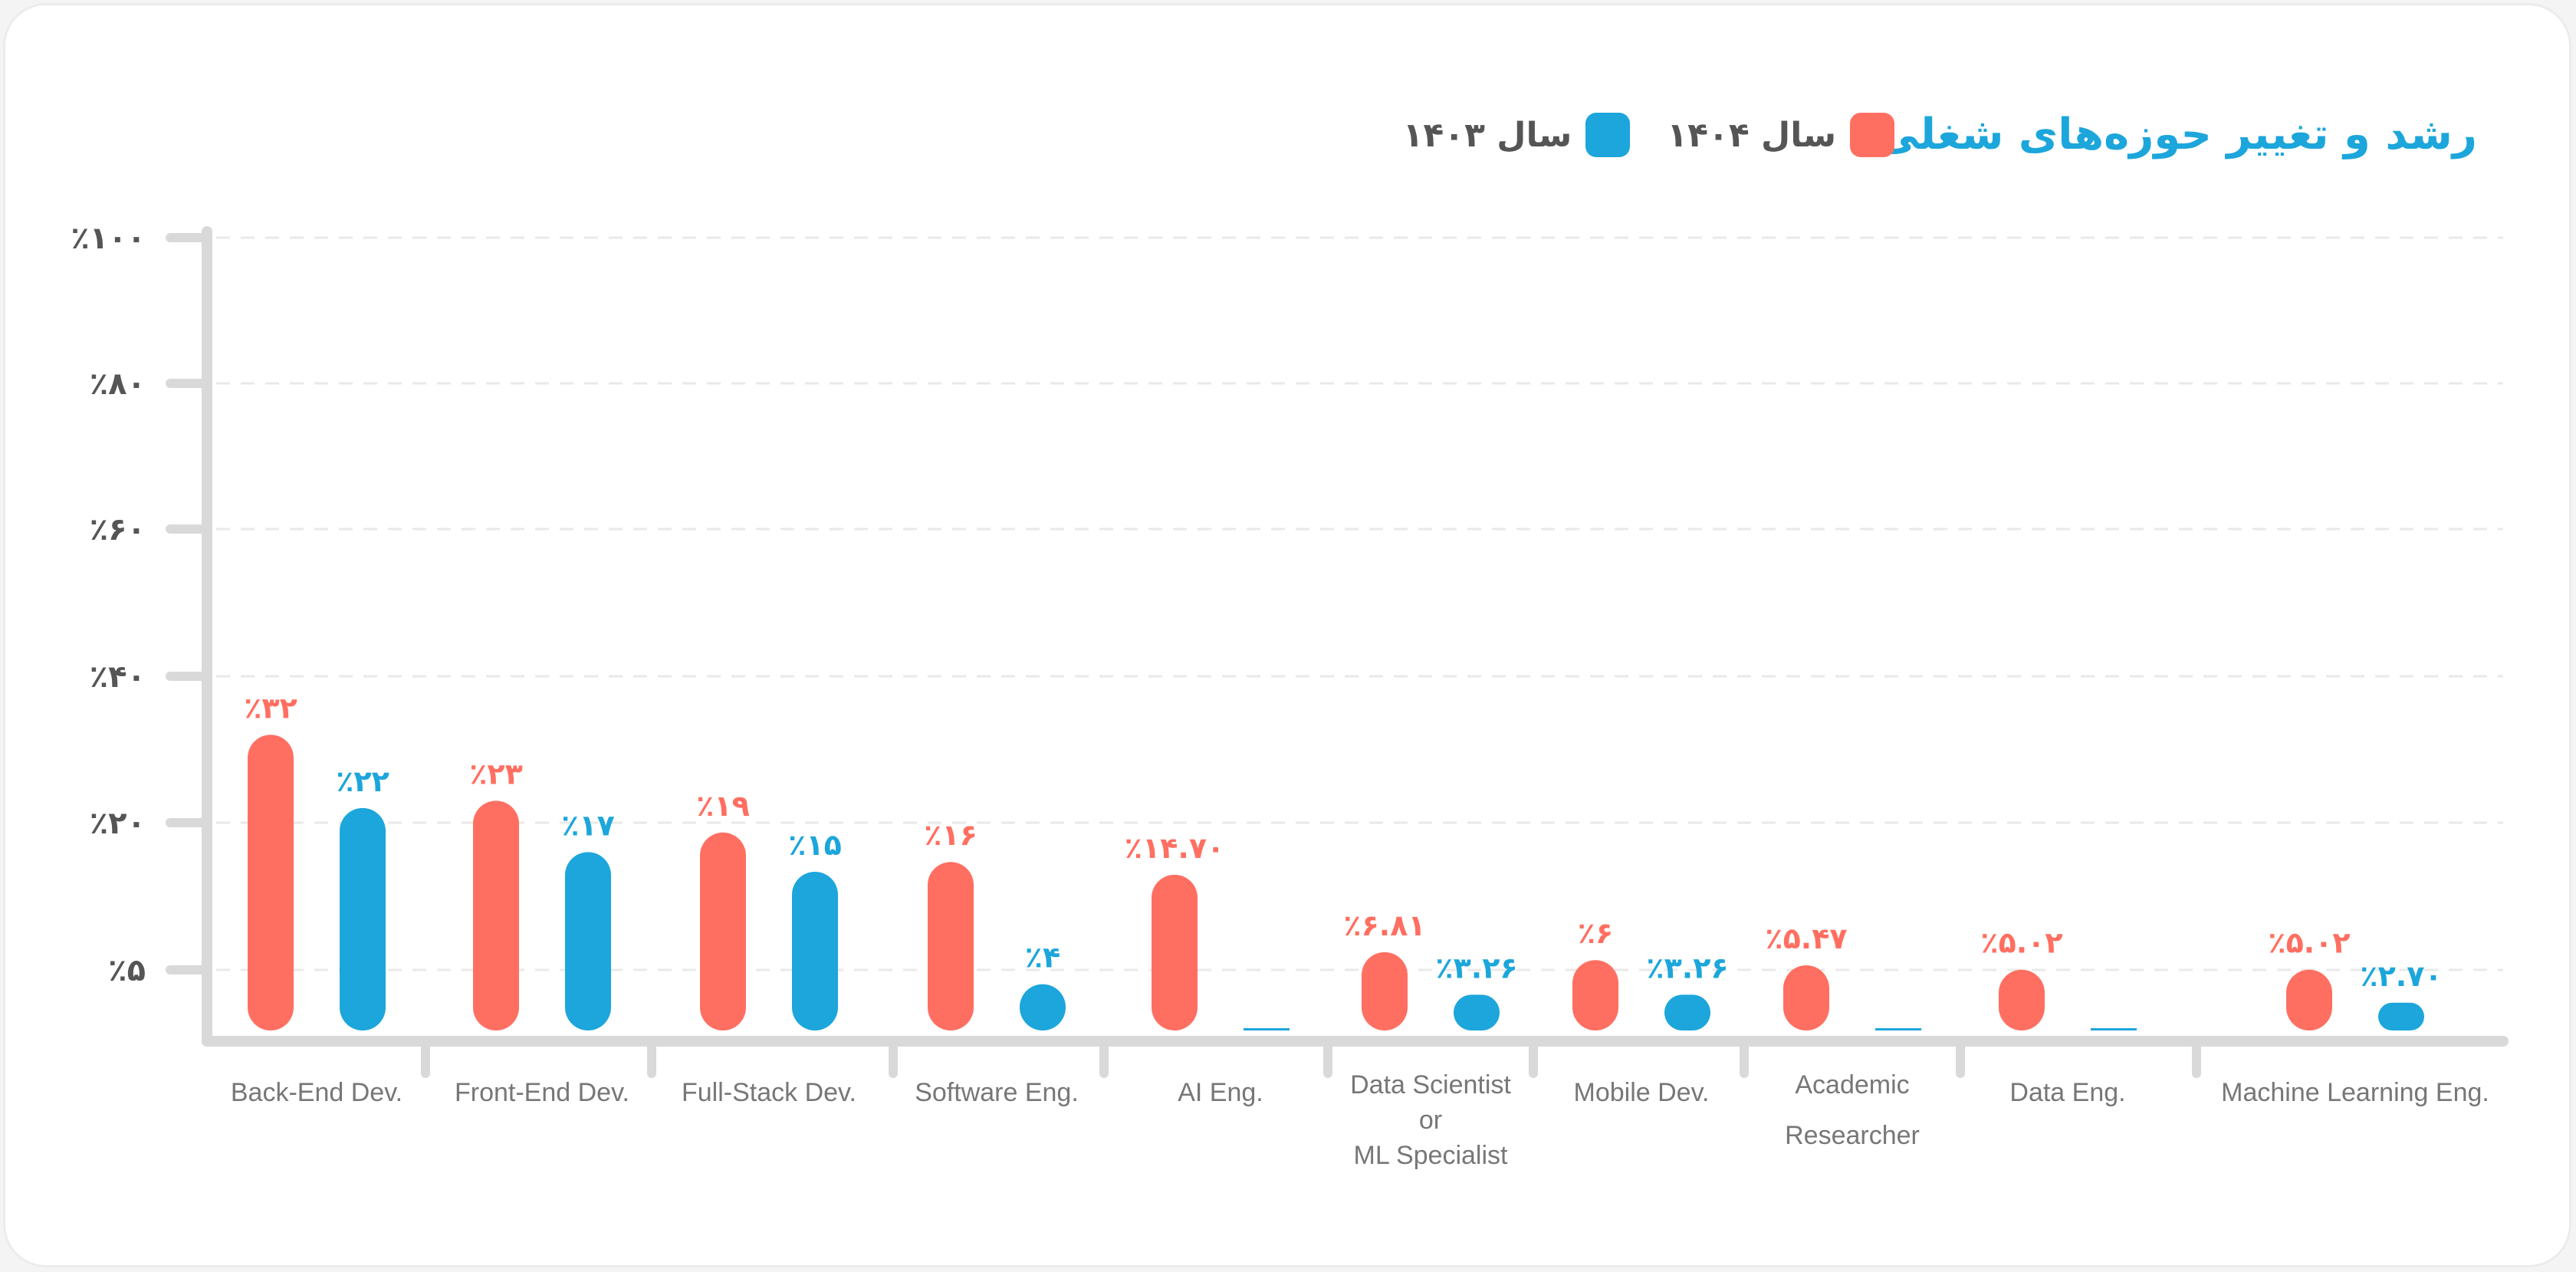 The width and height of the screenshot is (2576, 1272). I want to click on x-tick-label: AI Eng., so click(1221, 1092).